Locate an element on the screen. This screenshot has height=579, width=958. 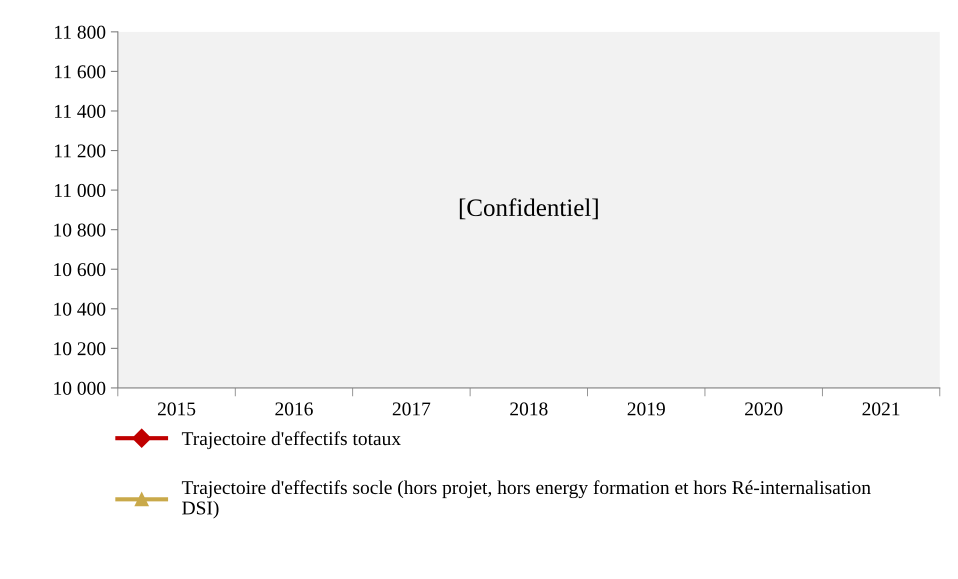
y-tick-label: 10 200 is located at coordinates (80, 349).